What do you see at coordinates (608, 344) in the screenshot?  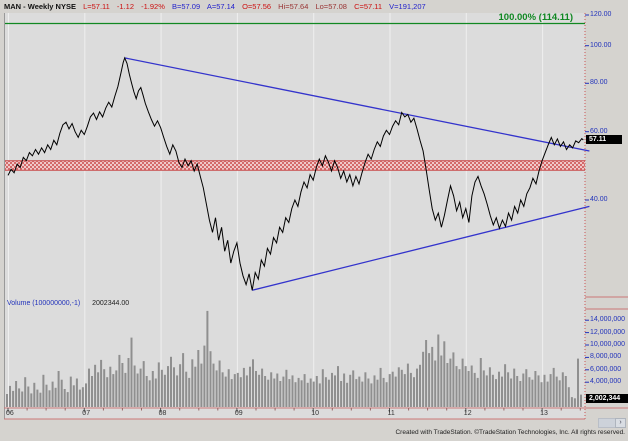 I see `volume-axis-label: 10,000,000` at bounding box center [608, 344].